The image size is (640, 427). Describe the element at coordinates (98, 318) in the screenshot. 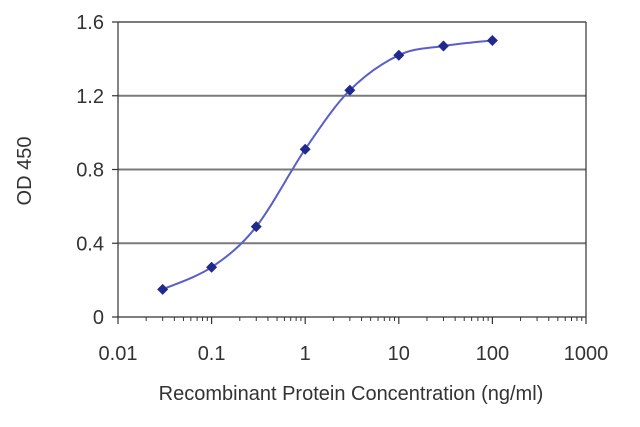

I see `y-tick-label: 0` at that location.